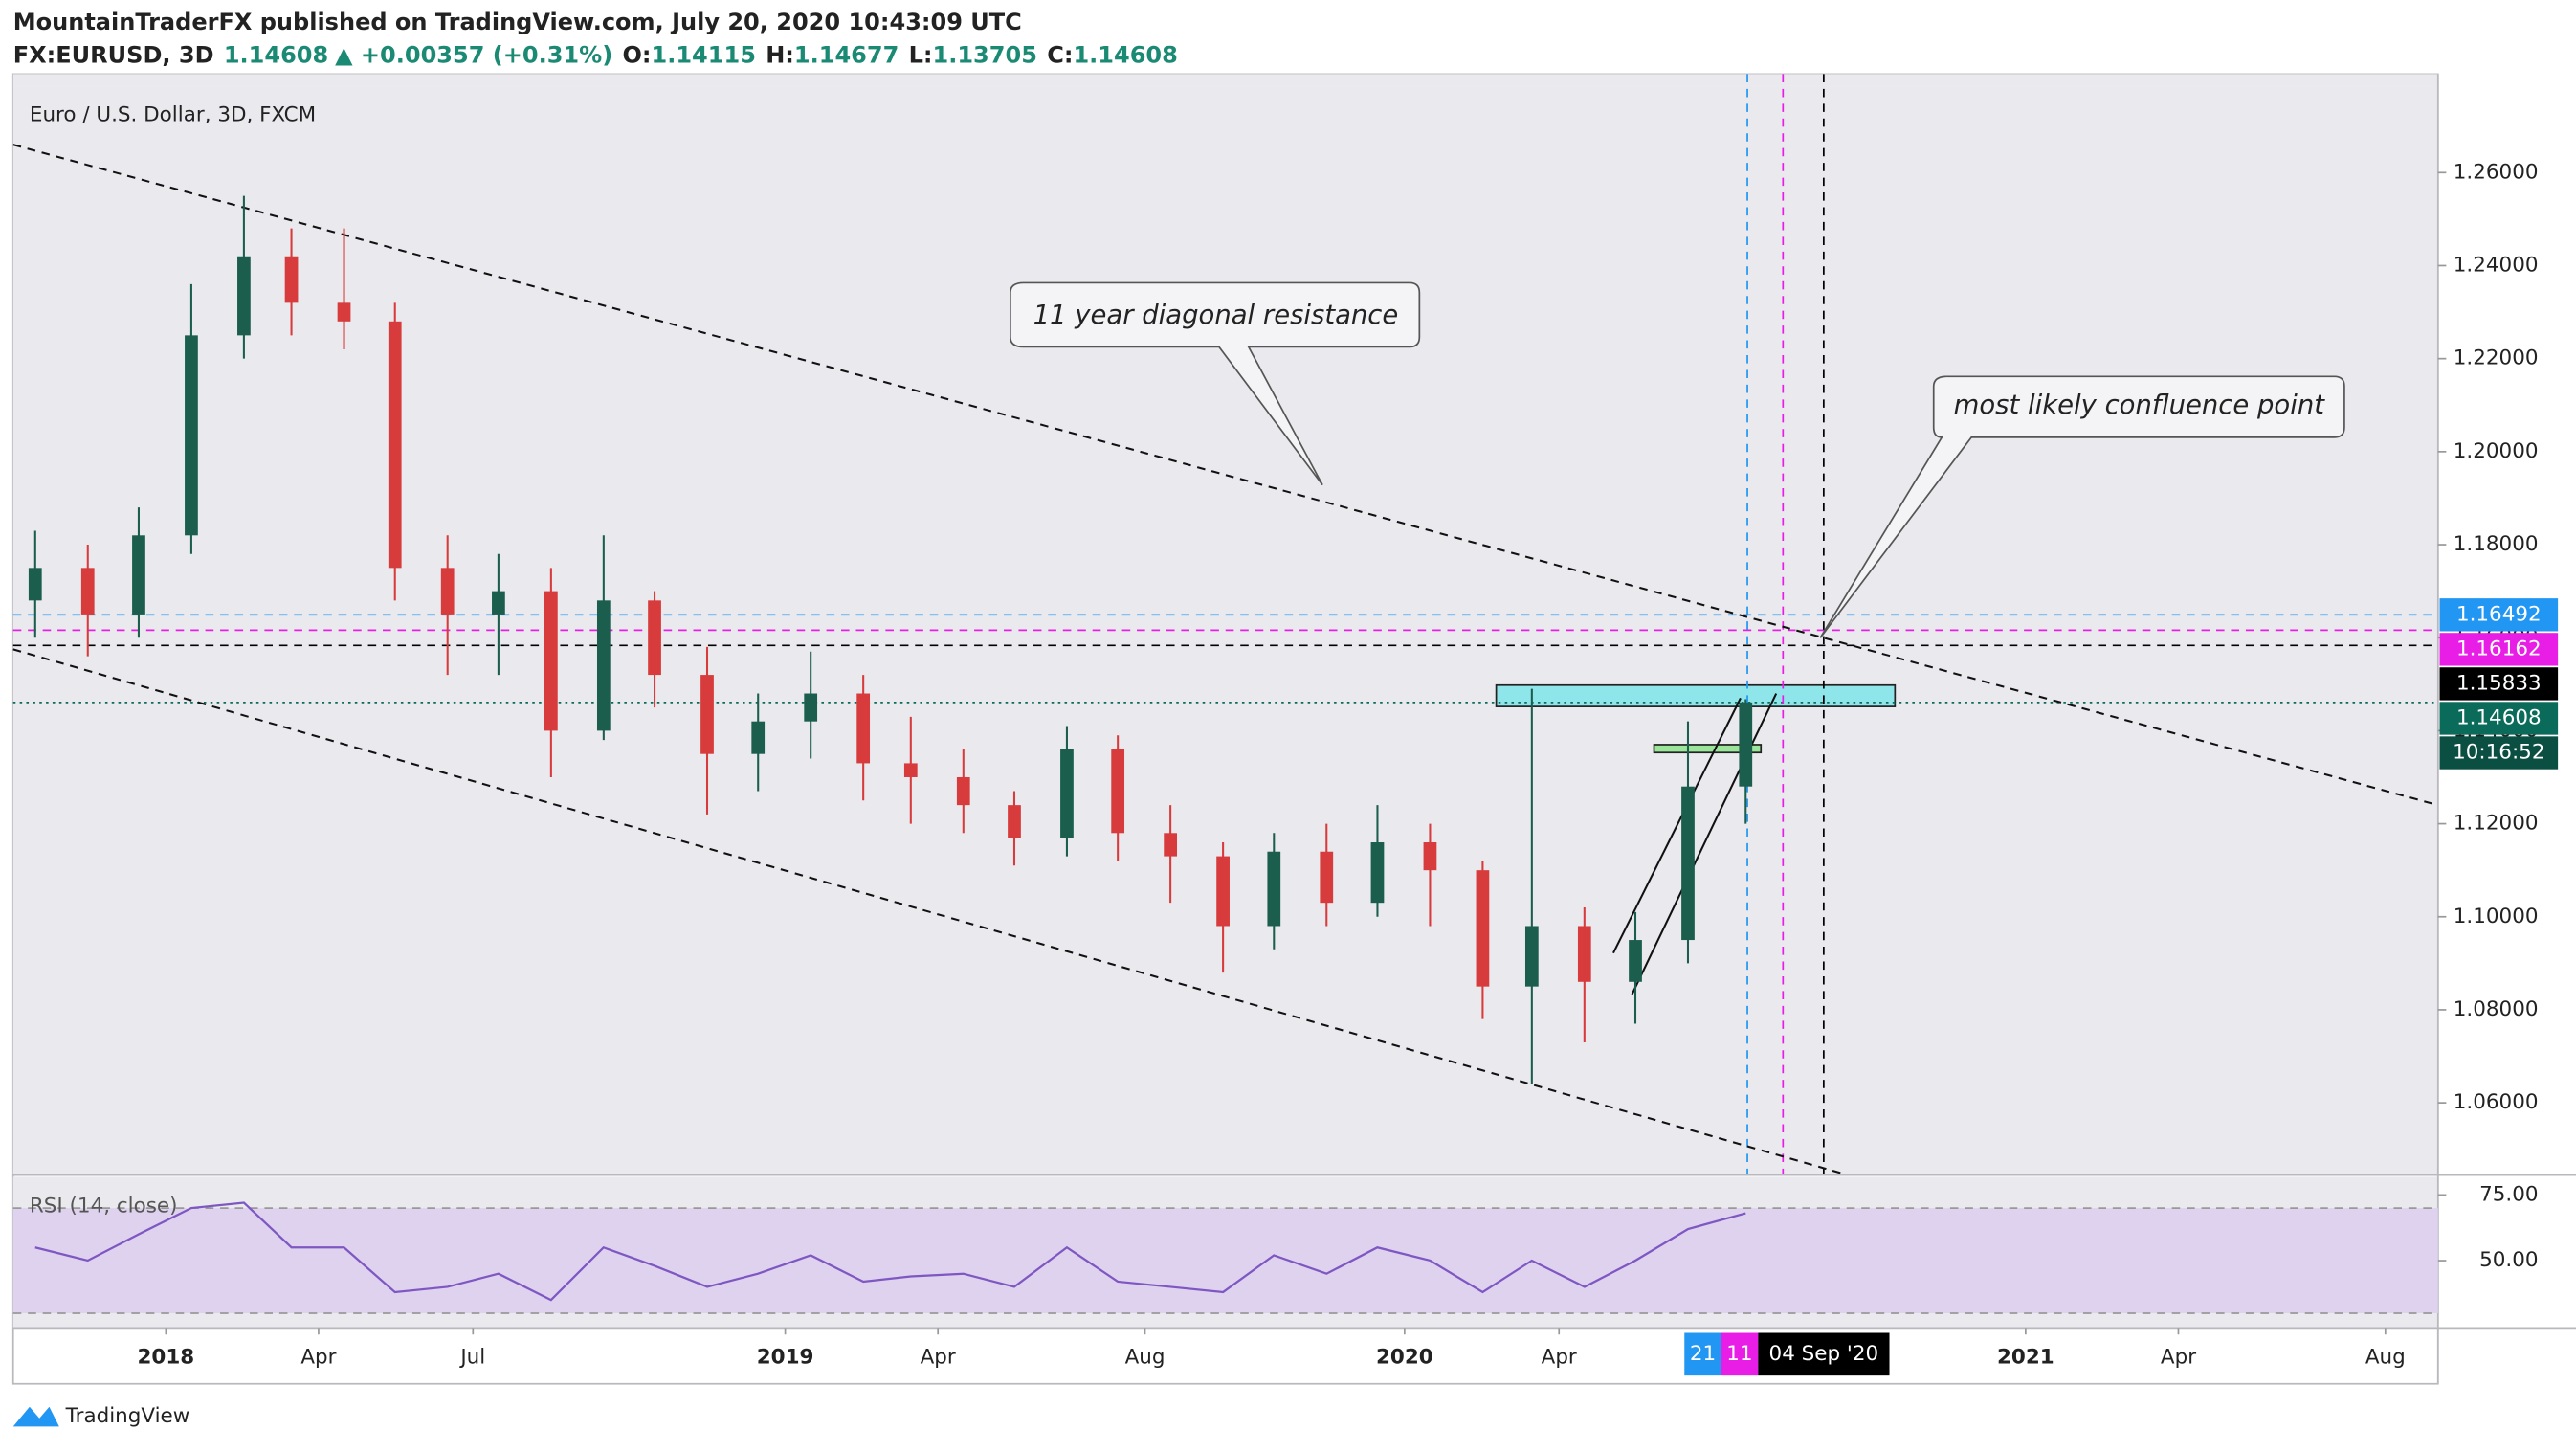 The height and width of the screenshot is (1453, 2576). Describe the element at coordinates (2026, 1357) in the screenshot. I see `x-tick-label: 2021` at that location.